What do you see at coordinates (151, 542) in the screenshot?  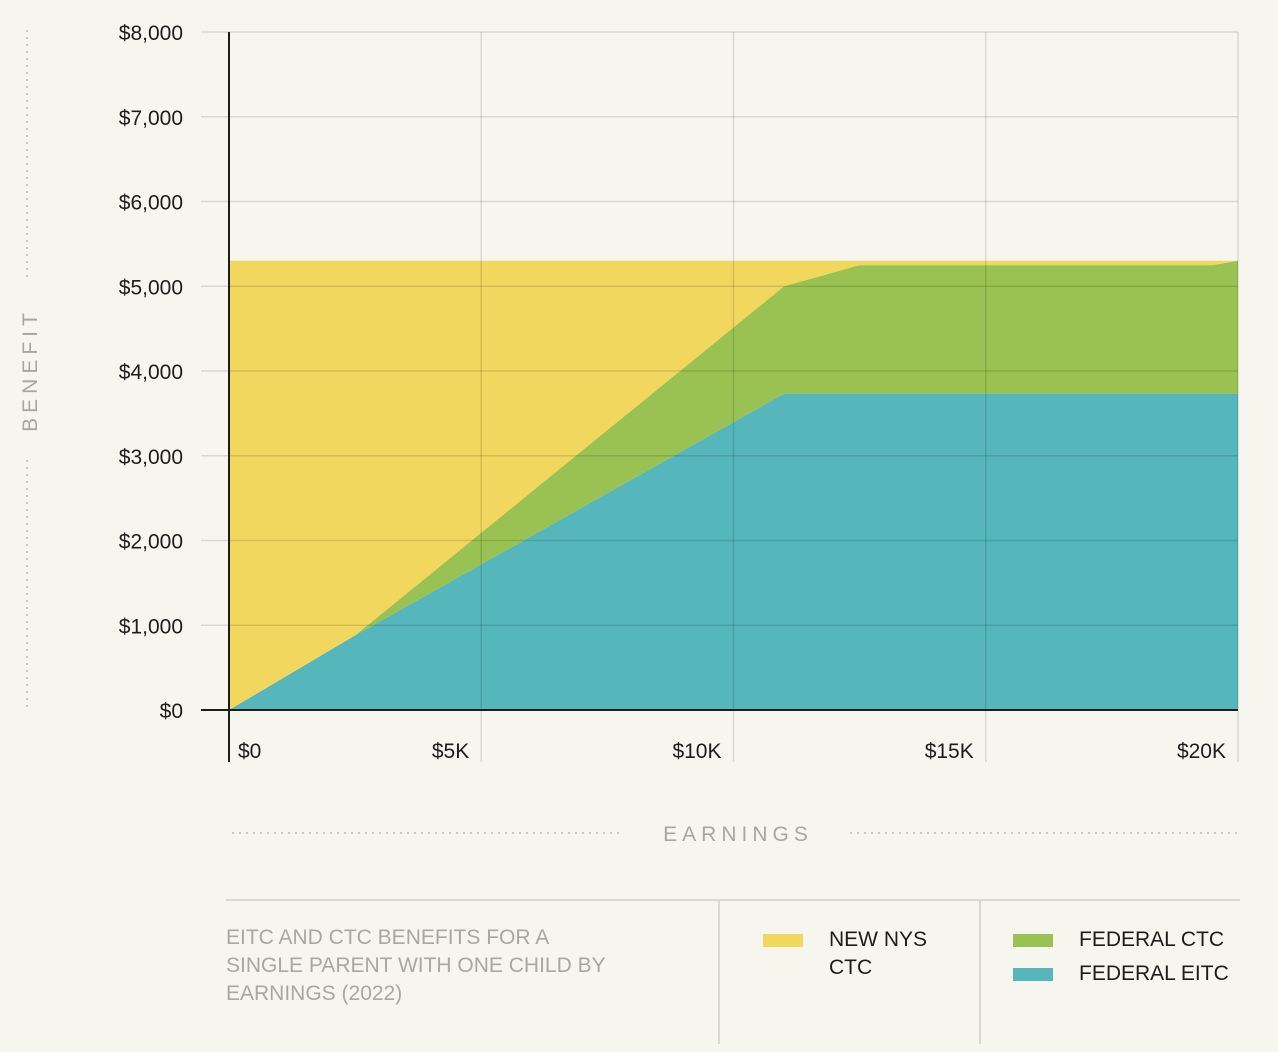 I see `y-tick-label: $2,000` at bounding box center [151, 542].